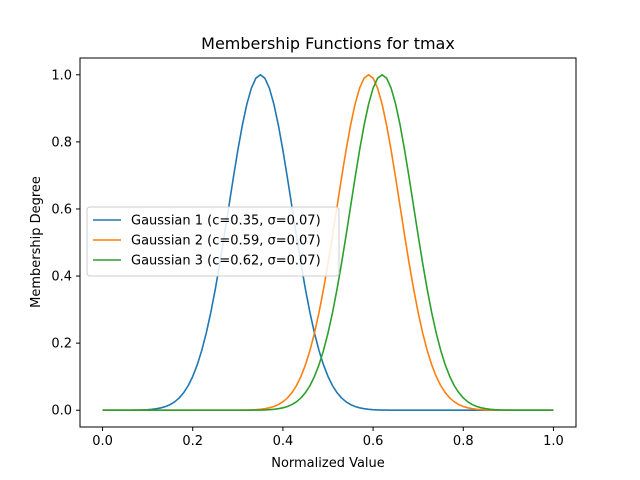 The height and width of the screenshot is (480, 640). What do you see at coordinates (373, 441) in the screenshot?
I see `x-tick-label: 0.6` at bounding box center [373, 441].